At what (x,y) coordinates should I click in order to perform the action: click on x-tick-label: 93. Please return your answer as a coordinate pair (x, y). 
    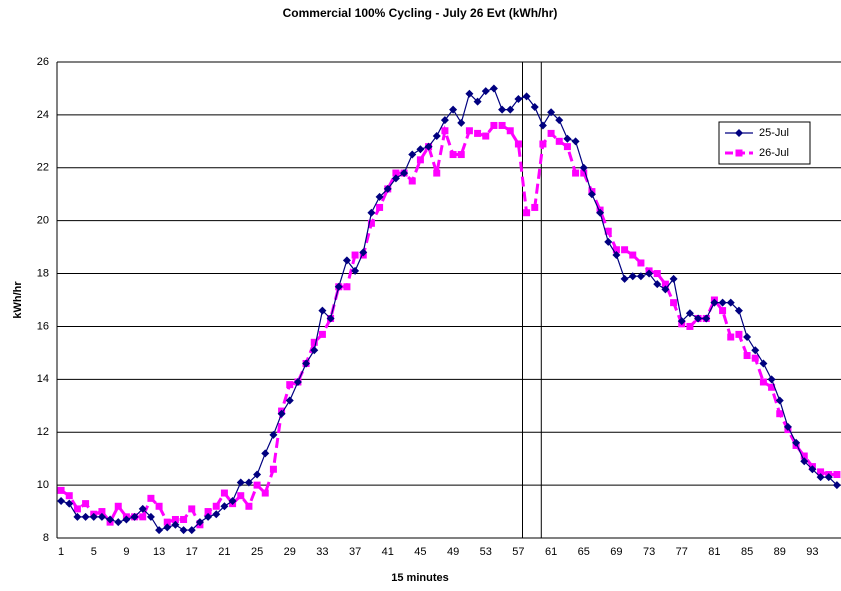
    Looking at the image, I should click on (812, 552).